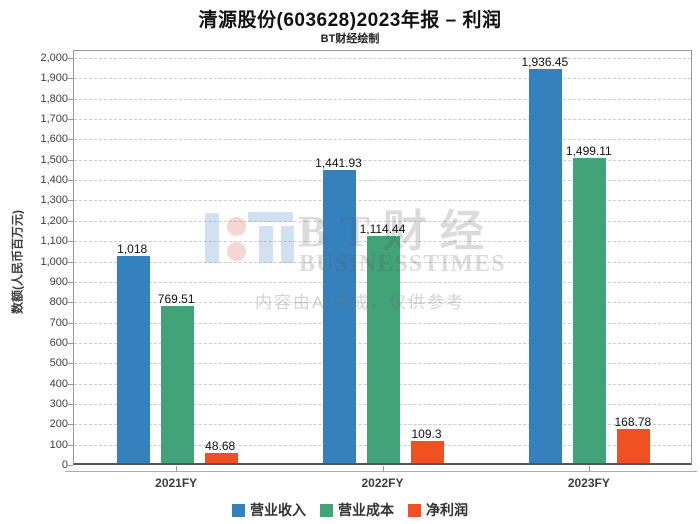  What do you see at coordinates (381, 471) in the screenshot?
I see `x-axis-line` at bounding box center [381, 471].